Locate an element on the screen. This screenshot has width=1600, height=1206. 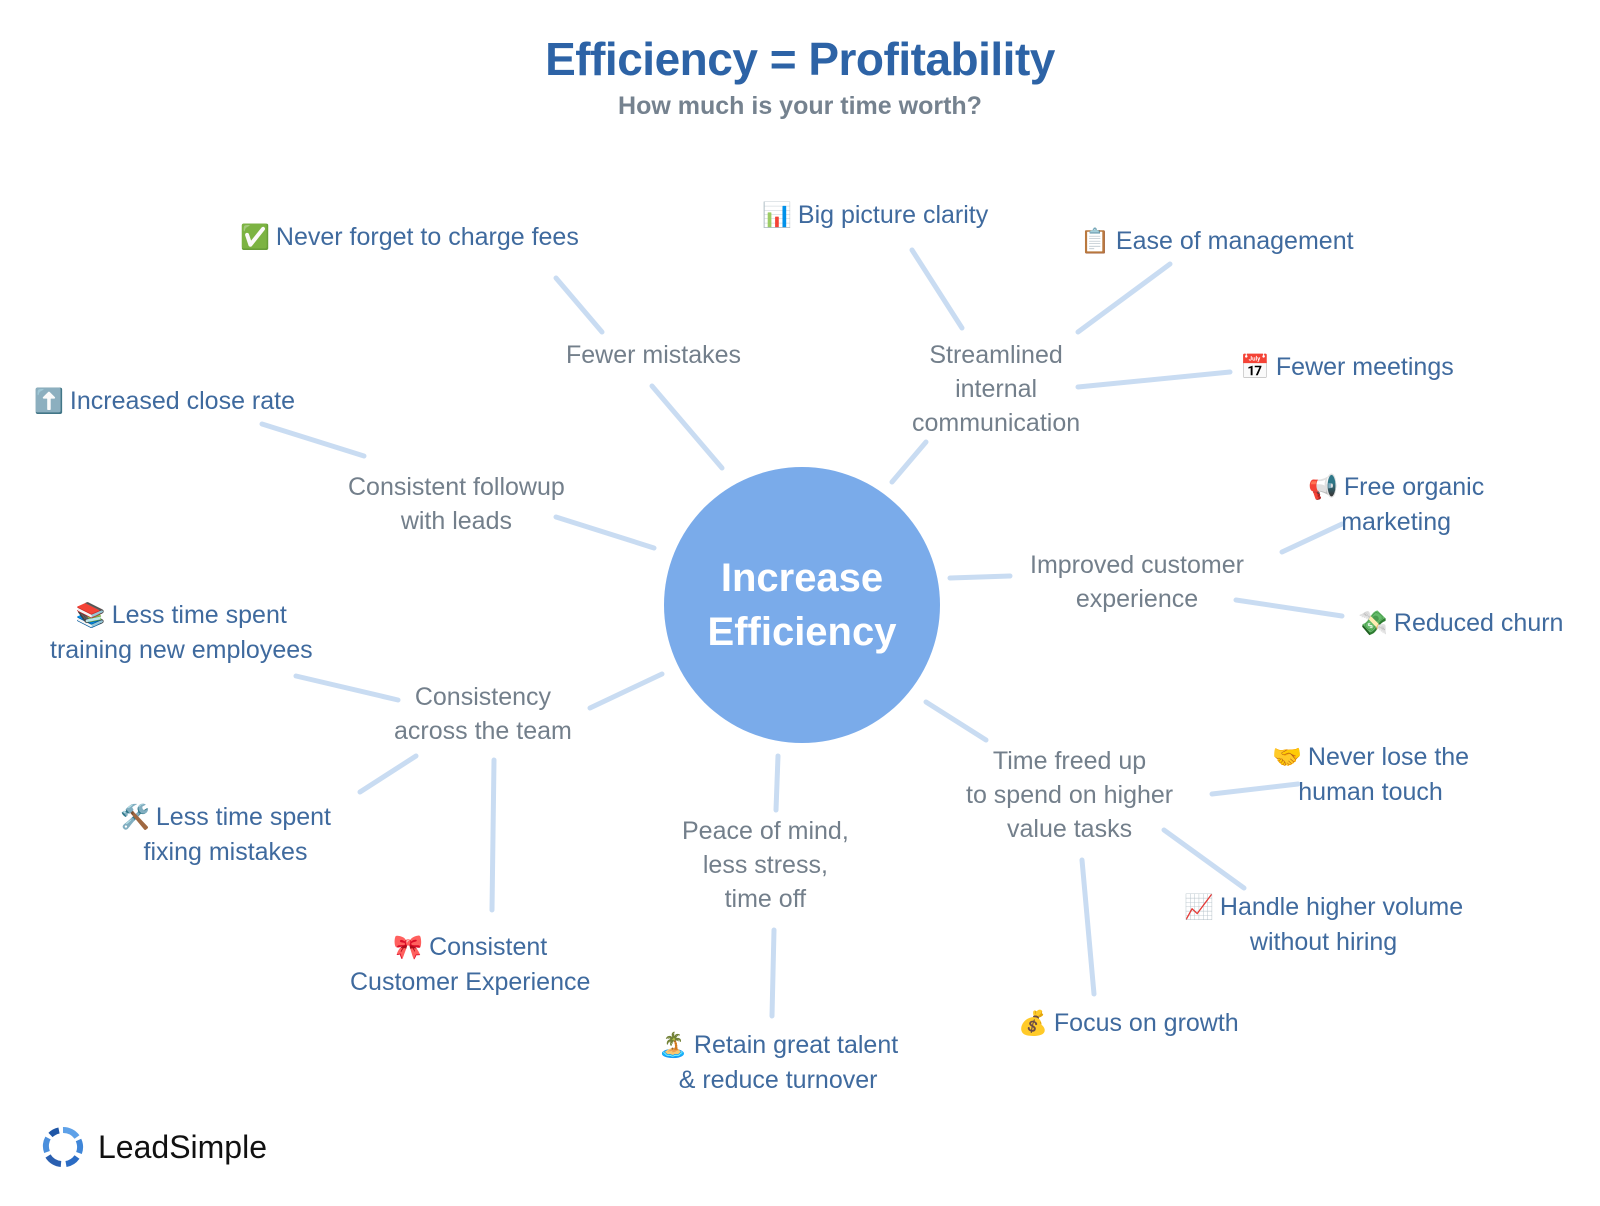
node-peace-of-mind: Peace of mind, less stress, time off is located at coordinates (765, 865).